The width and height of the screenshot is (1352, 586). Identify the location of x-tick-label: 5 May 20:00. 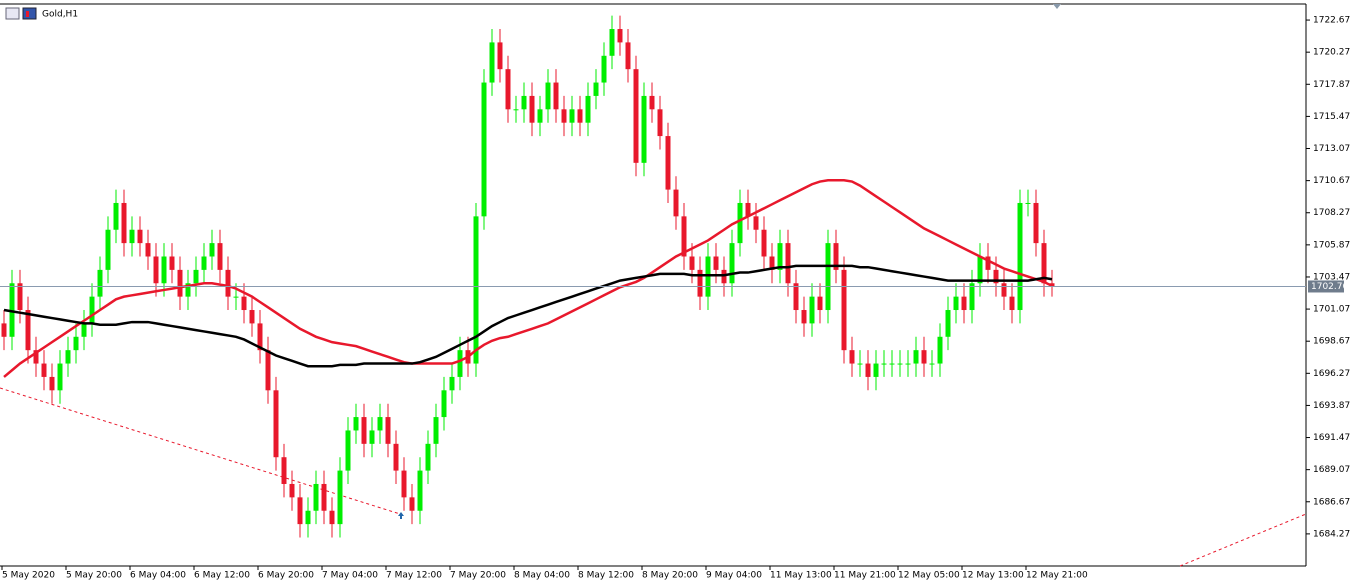
(94, 576).